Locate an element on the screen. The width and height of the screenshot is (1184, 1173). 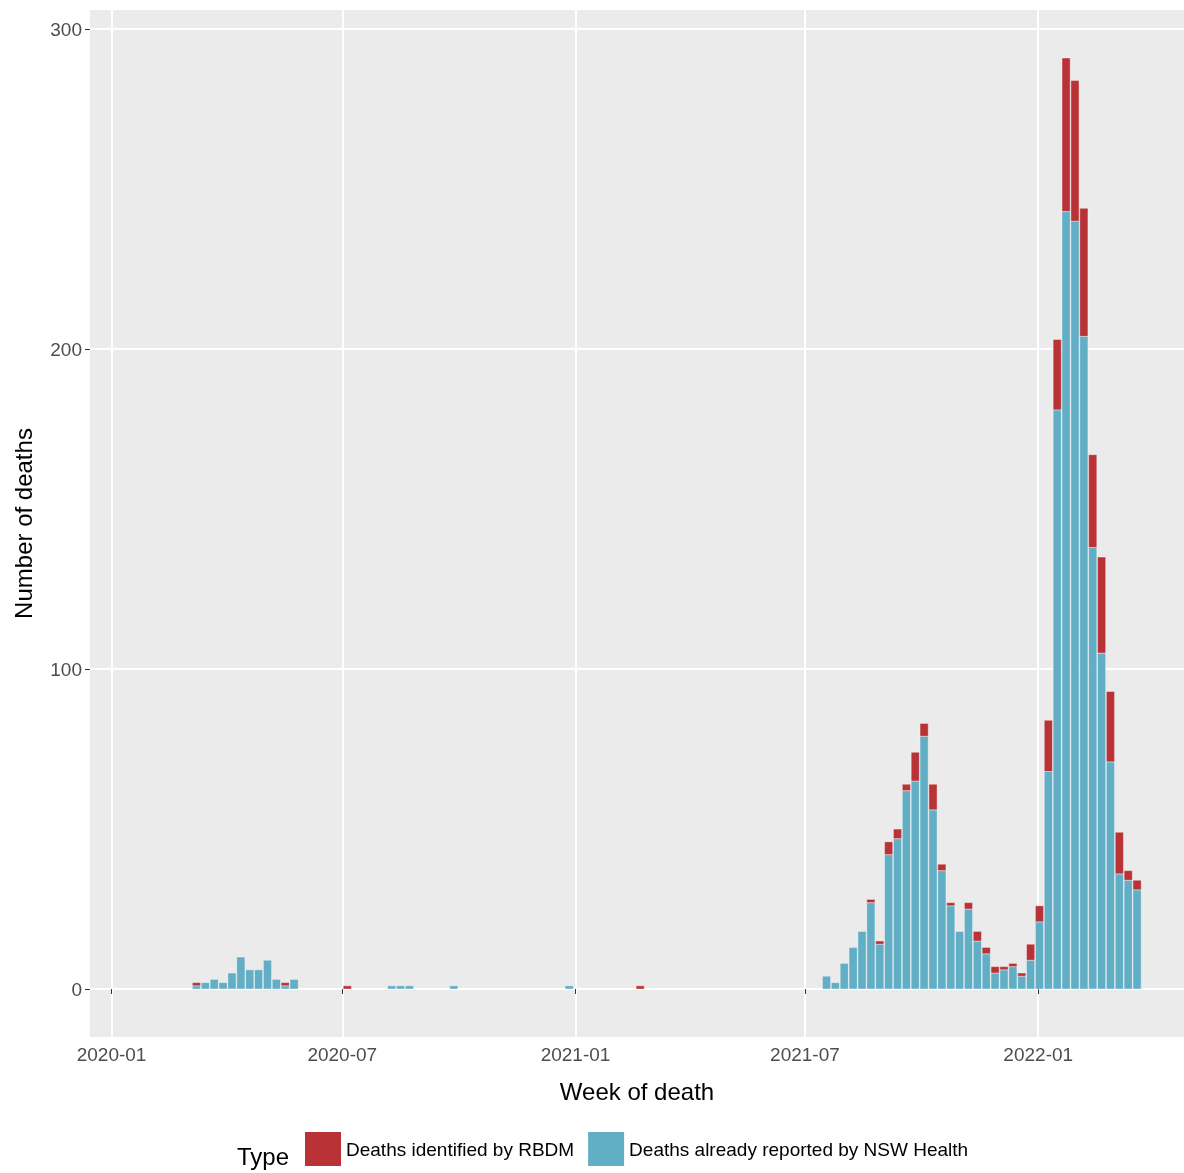
y-axis-title: Number of deaths is located at coordinates (23, 523).